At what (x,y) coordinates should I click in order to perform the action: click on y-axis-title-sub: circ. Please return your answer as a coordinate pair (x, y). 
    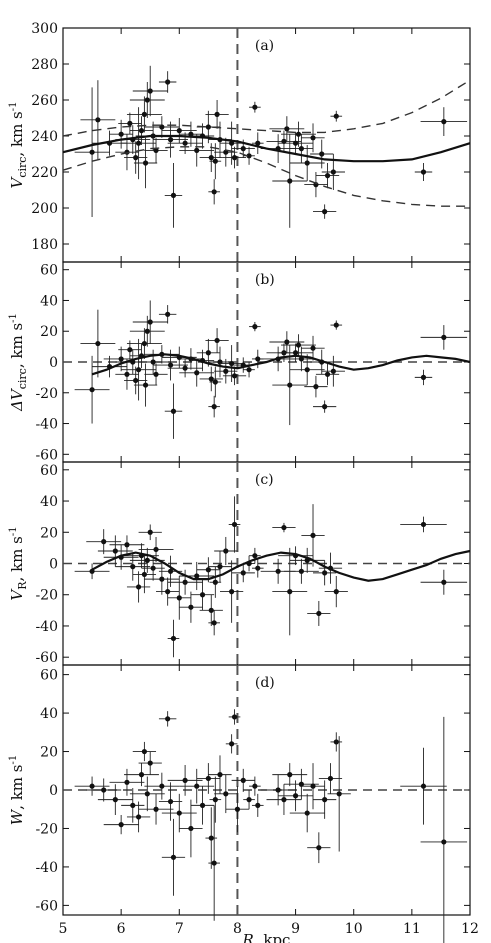
    Looking at the image, I should click on (22, 167).